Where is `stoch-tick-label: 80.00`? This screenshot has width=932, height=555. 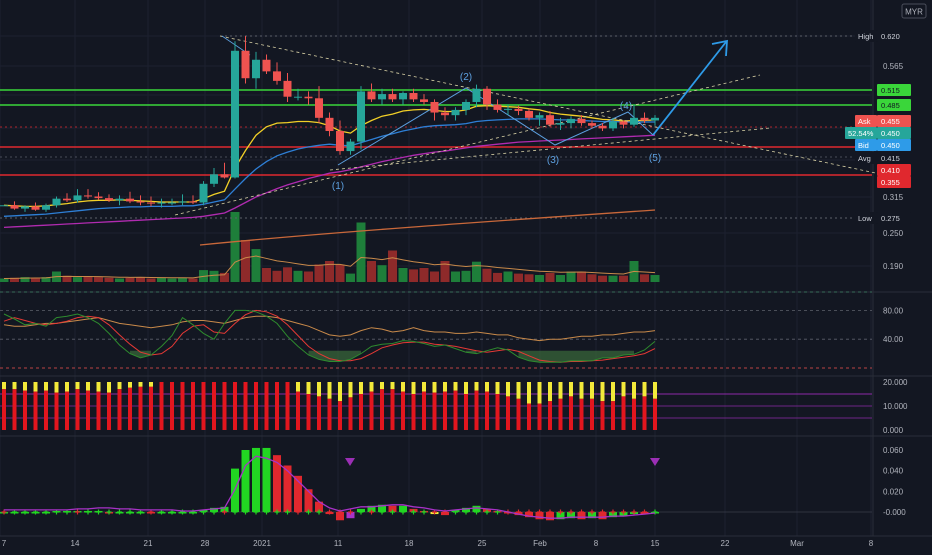 stoch-tick-label: 80.00 is located at coordinates (893, 310).